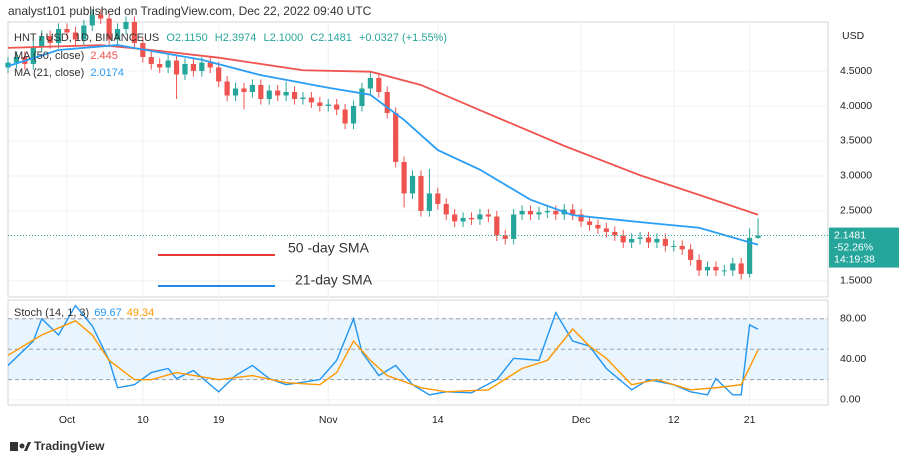 The image size is (900, 464). Describe the element at coordinates (143, 420) in the screenshot. I see `x-tick-label: 10` at that location.